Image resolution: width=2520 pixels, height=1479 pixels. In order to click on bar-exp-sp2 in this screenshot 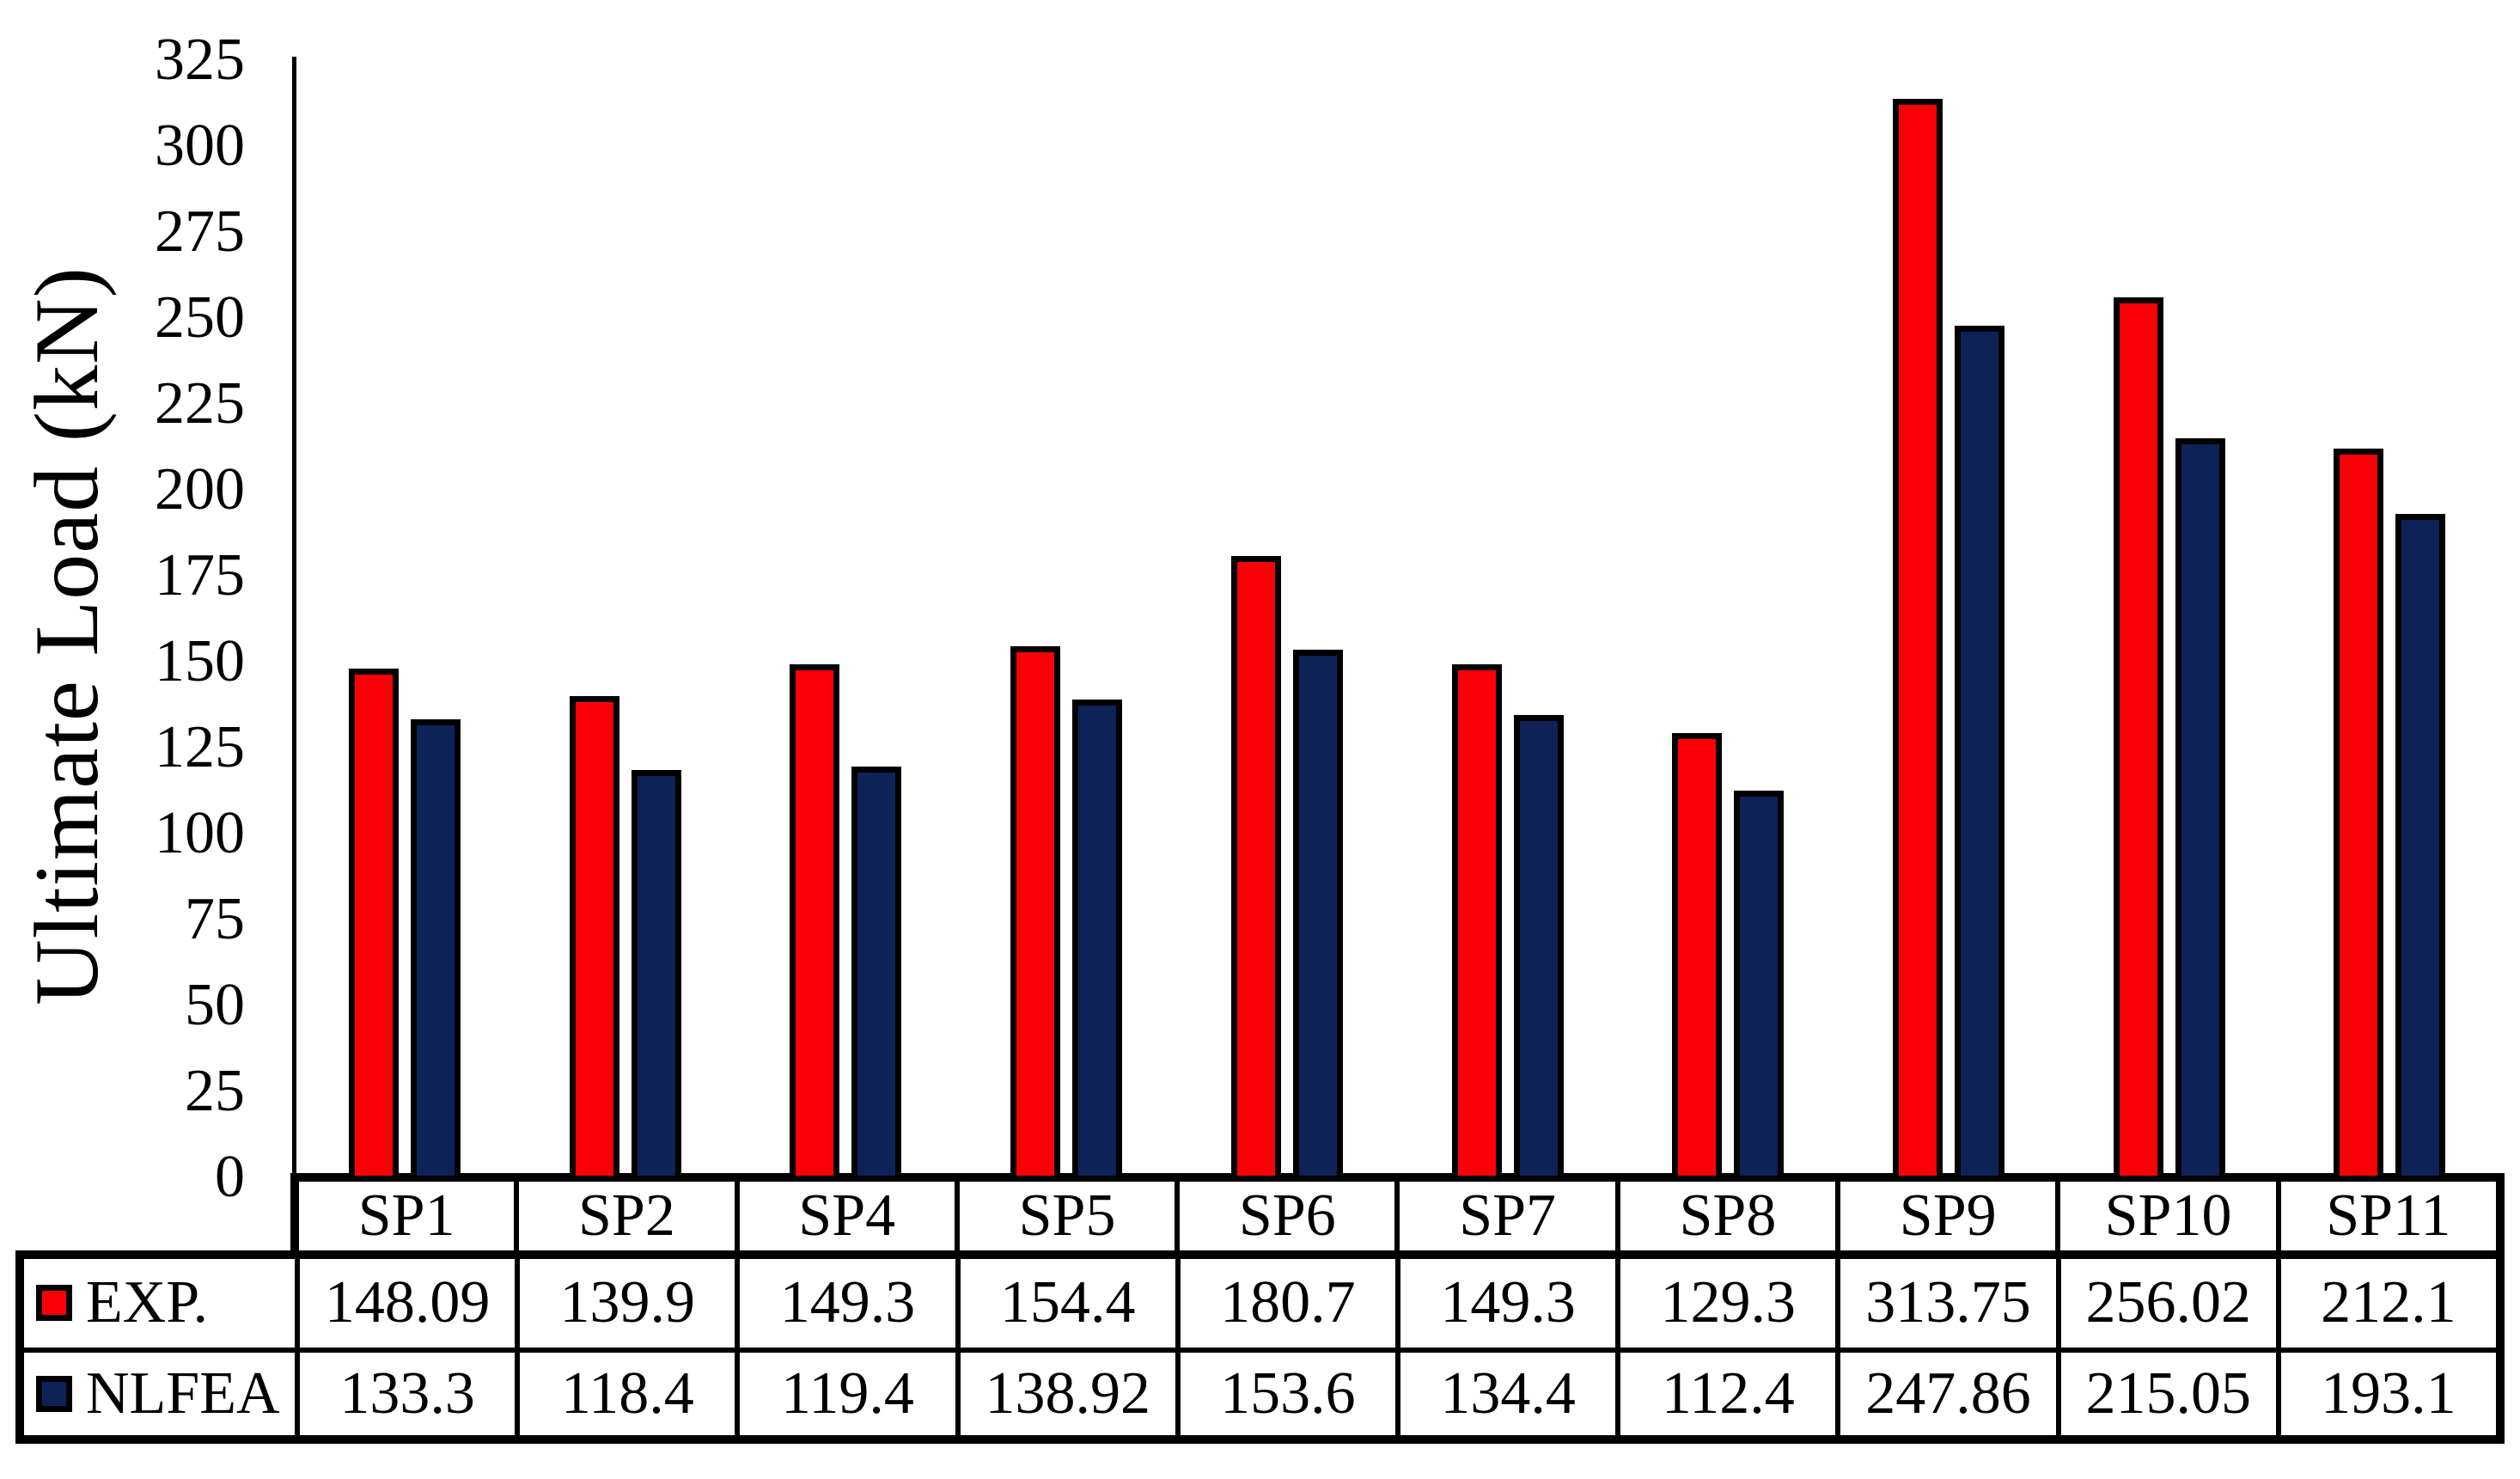, I will do `click(594, 939)`.